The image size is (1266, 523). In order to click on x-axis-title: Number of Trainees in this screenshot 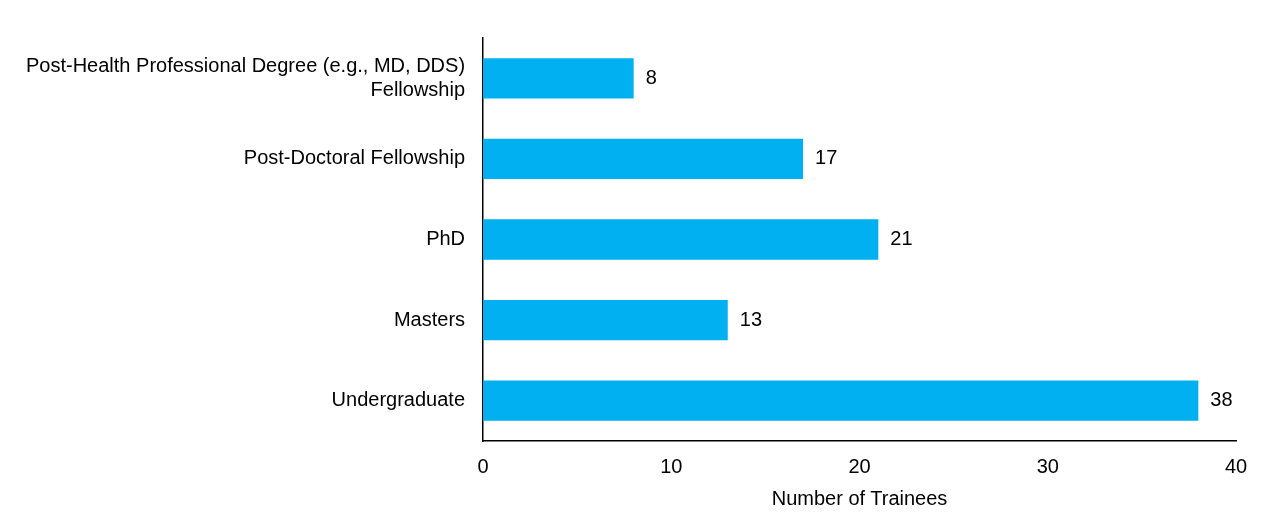, I will do `click(859, 497)`.